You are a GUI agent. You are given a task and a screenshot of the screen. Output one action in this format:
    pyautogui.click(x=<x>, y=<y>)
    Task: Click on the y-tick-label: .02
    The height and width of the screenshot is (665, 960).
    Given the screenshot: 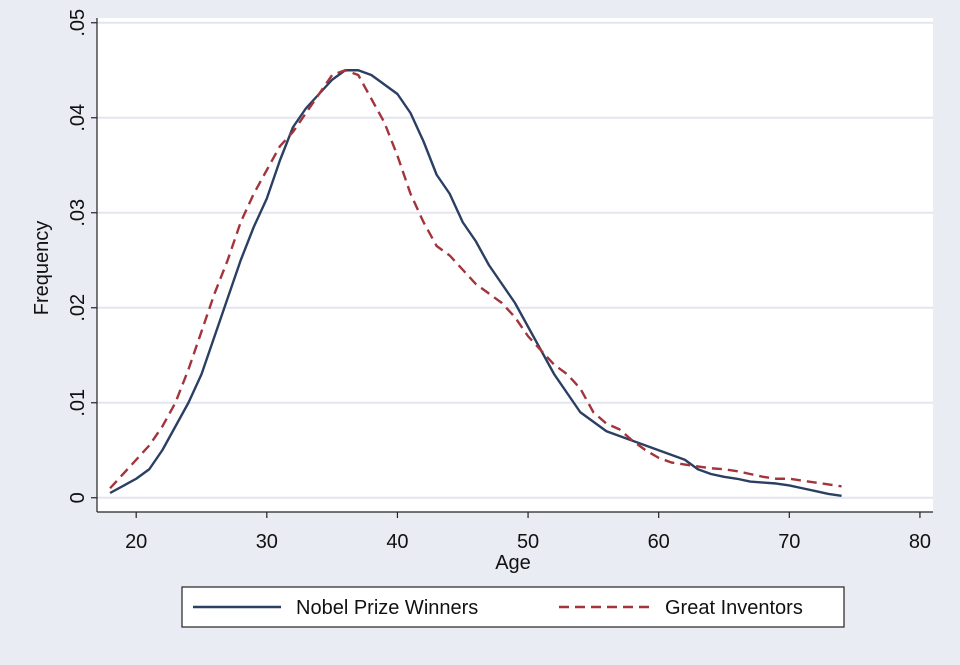 What is the action you would take?
    pyautogui.click(x=78, y=308)
    